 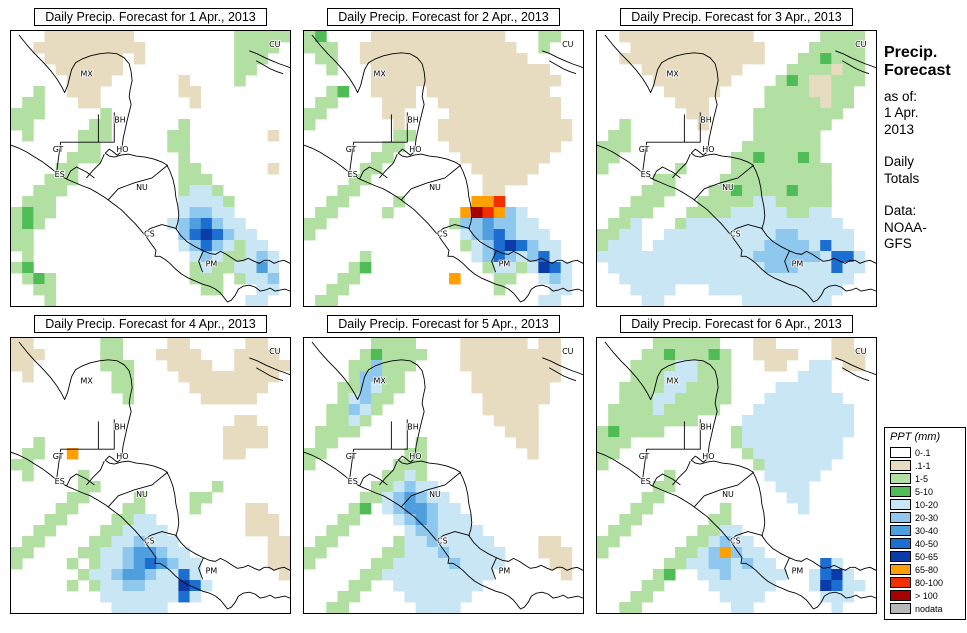 I want to click on panel-title: Daily Precip. Forecast for 6 Apr., 2013, so click(x=736, y=324).